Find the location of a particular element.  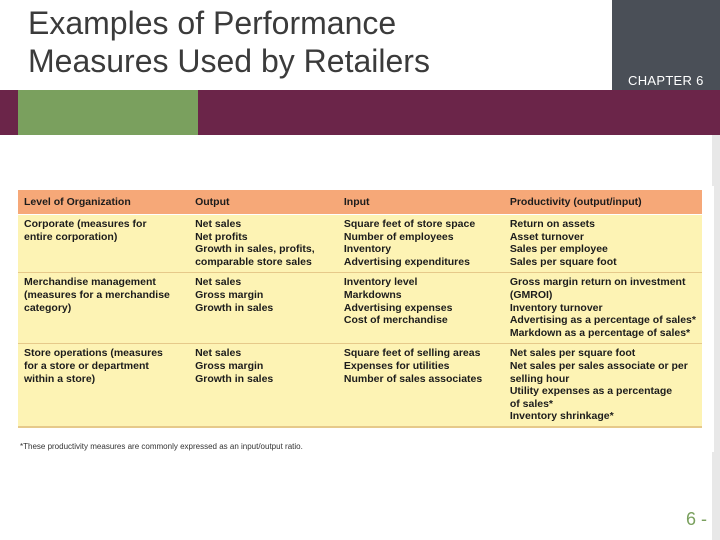

cell-line: Number of sales associates is located at coordinates (413, 378).